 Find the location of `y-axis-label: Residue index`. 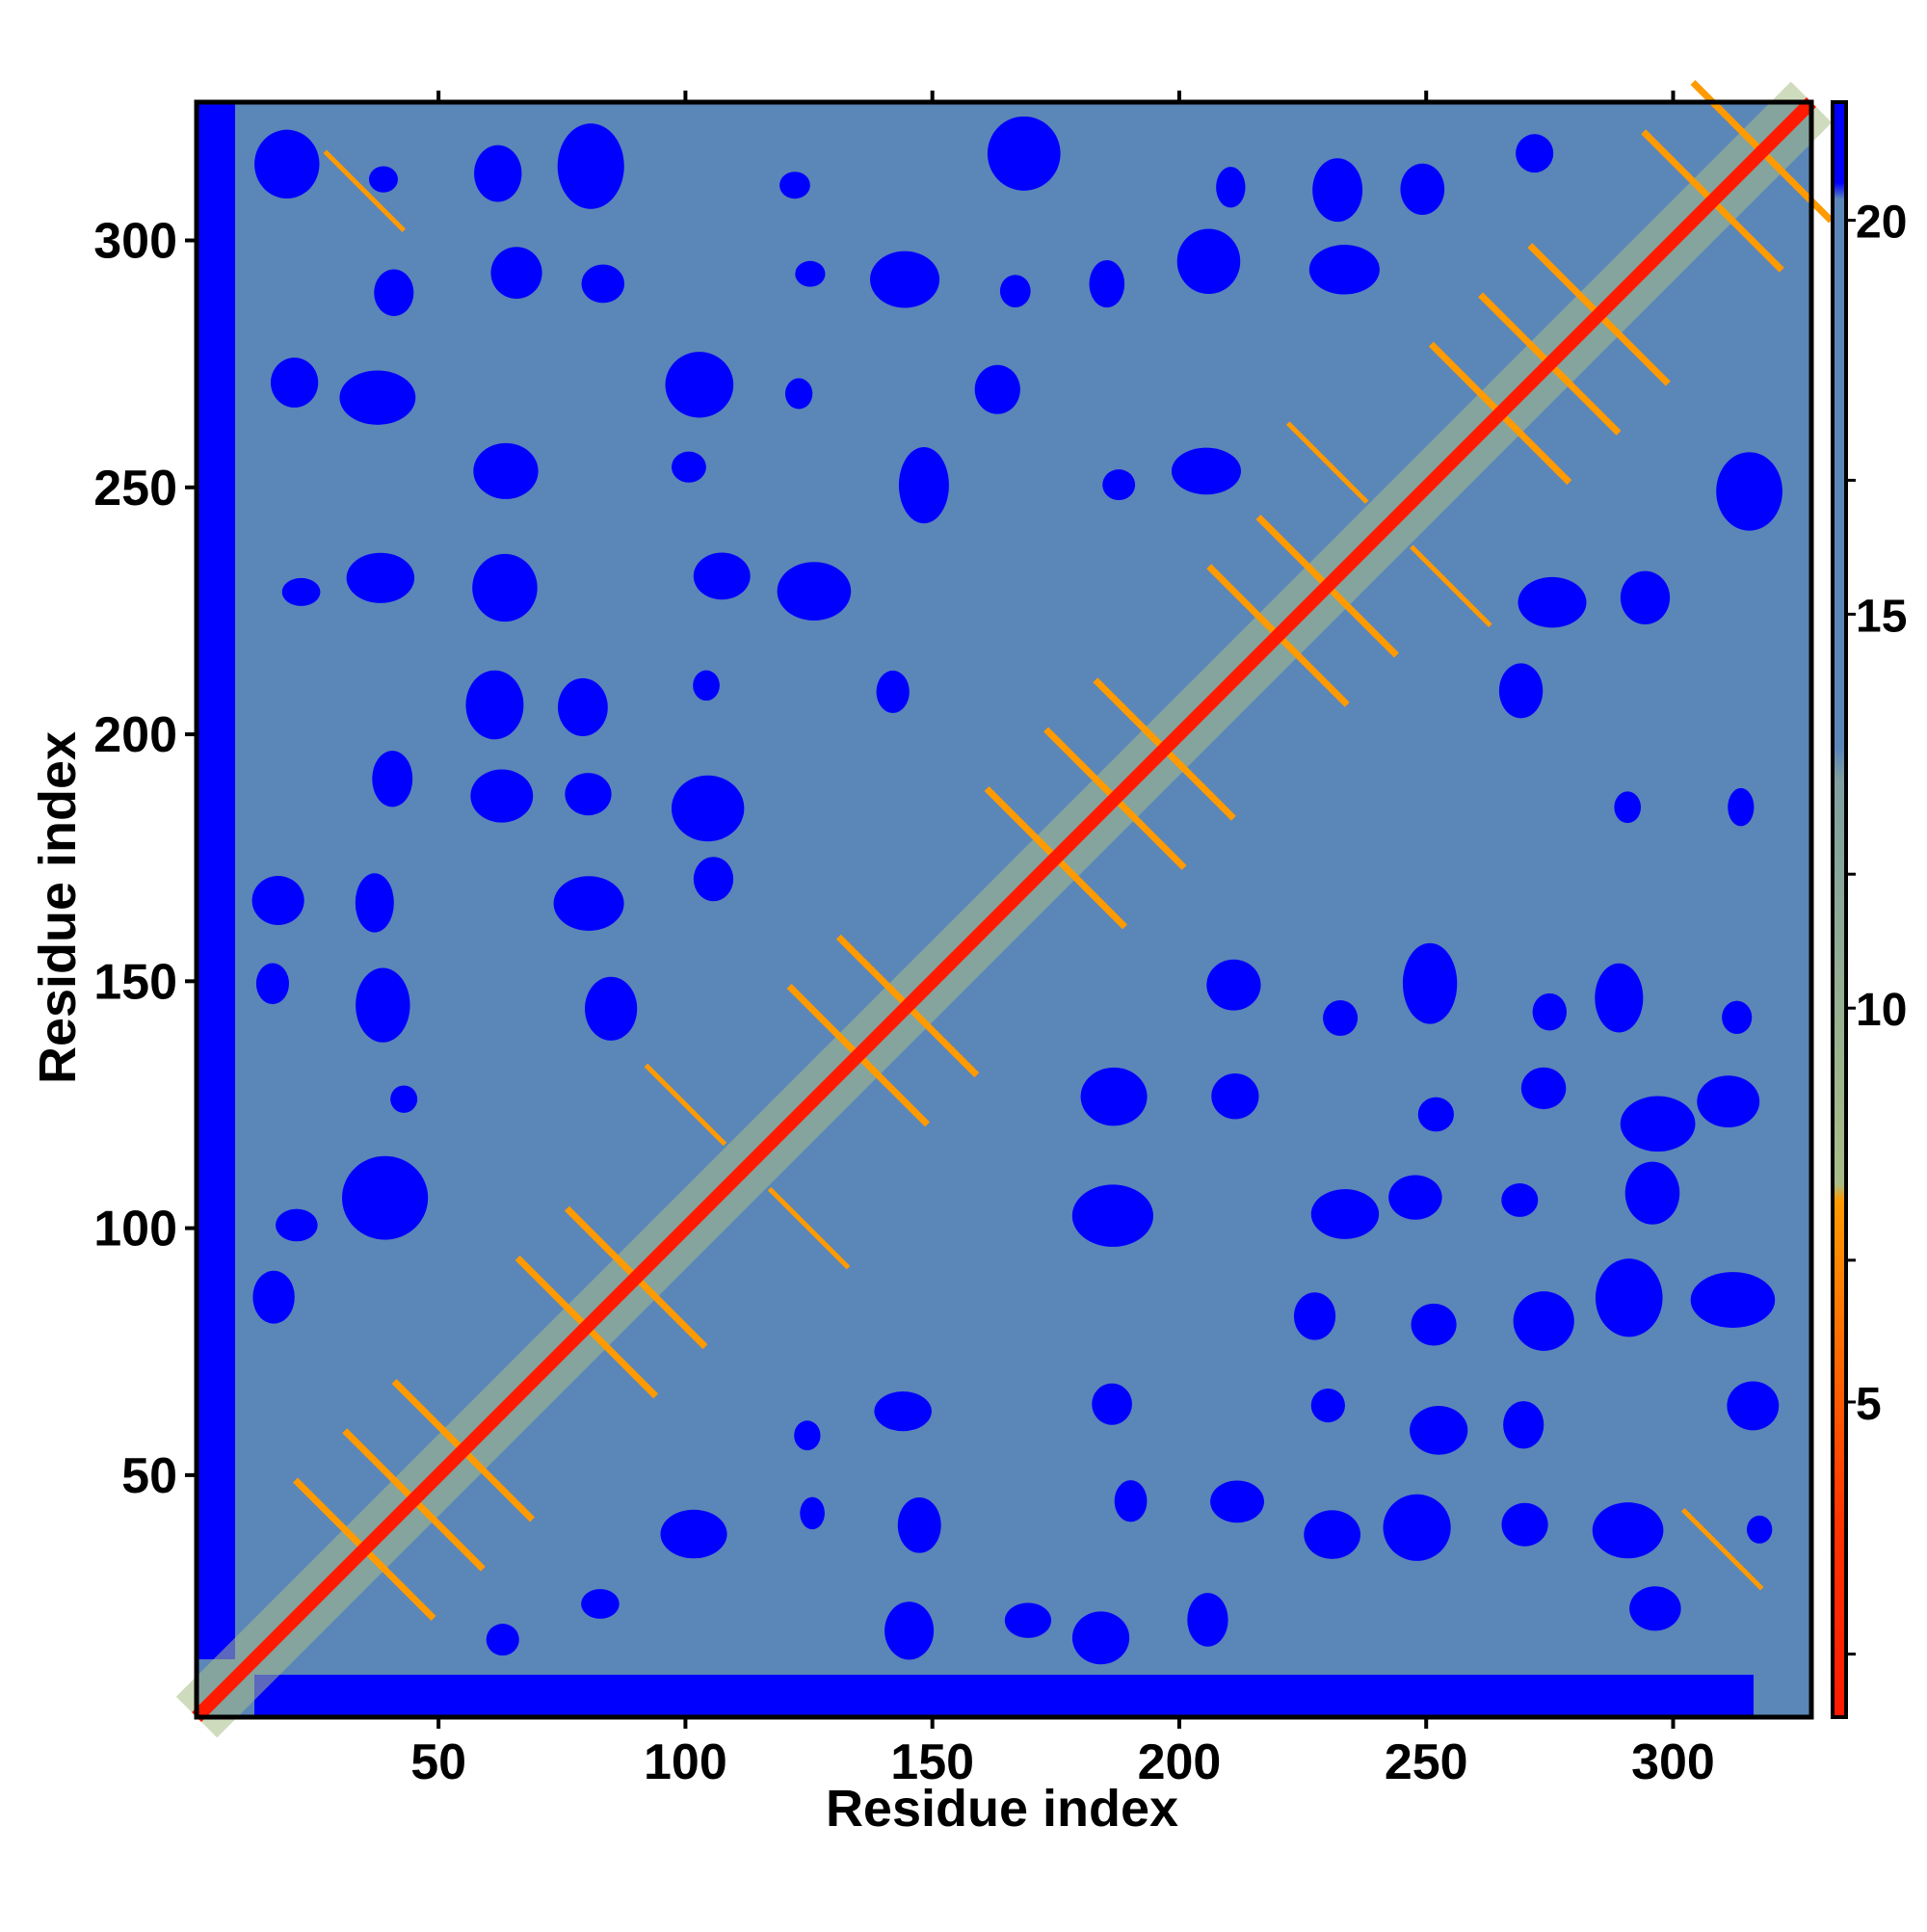

y-axis-label: Residue index is located at coordinates (58, 907).